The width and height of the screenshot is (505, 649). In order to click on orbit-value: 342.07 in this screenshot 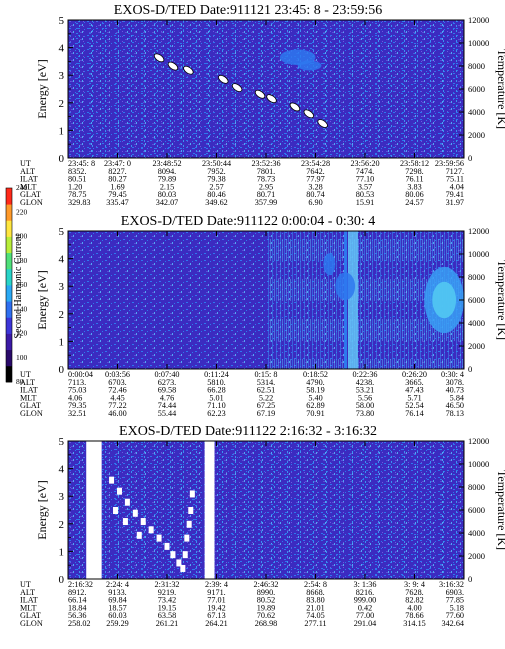, I will do `click(167, 202)`.